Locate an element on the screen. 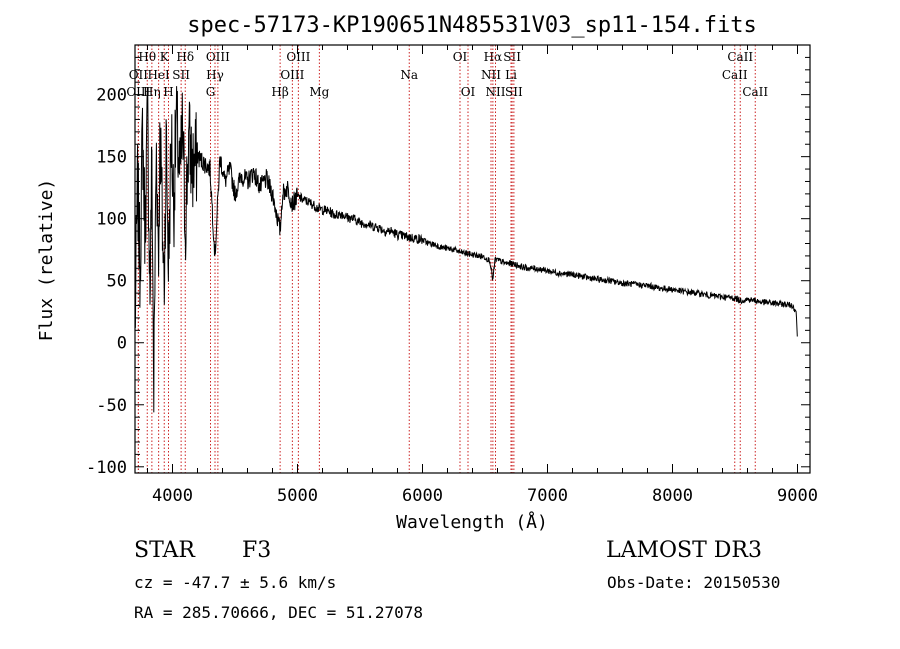 This screenshot has height=649, width=900. y-tick-label: 0 is located at coordinates (122, 344).